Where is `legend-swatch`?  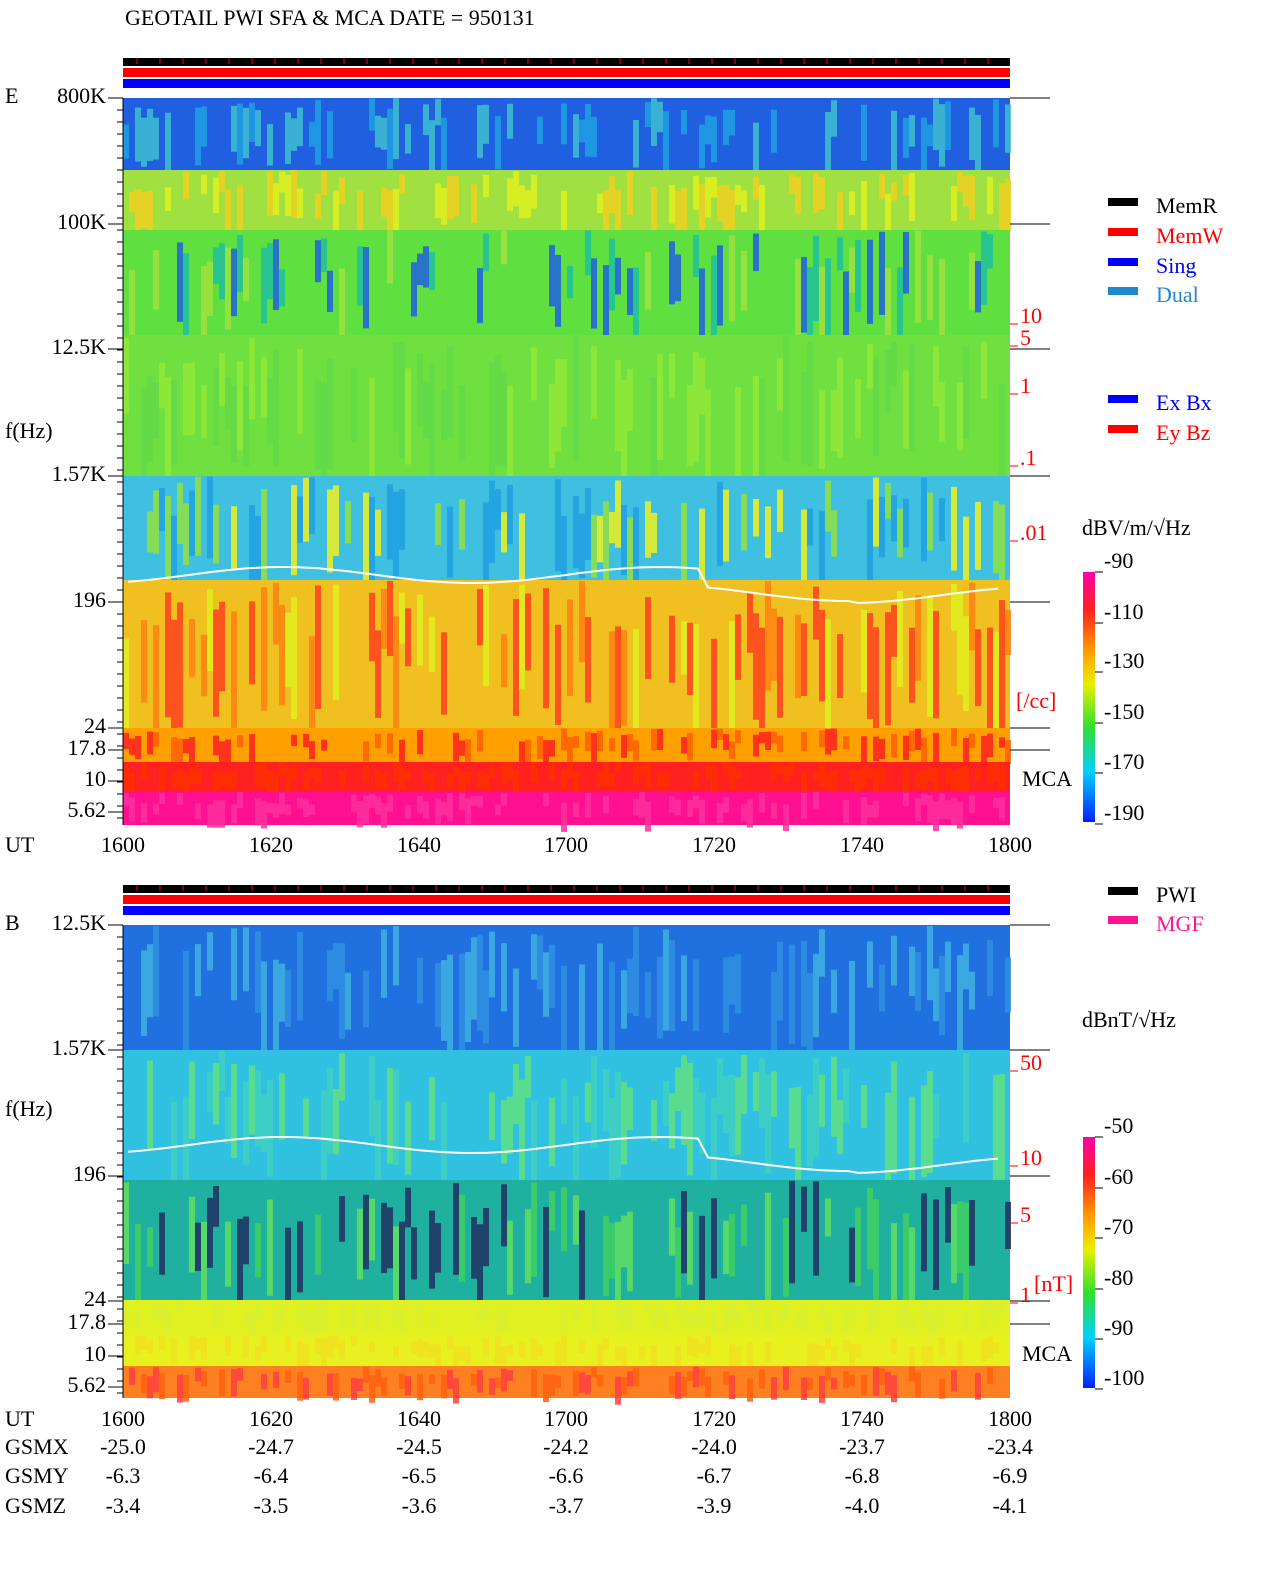 legend-swatch is located at coordinates (1123, 232).